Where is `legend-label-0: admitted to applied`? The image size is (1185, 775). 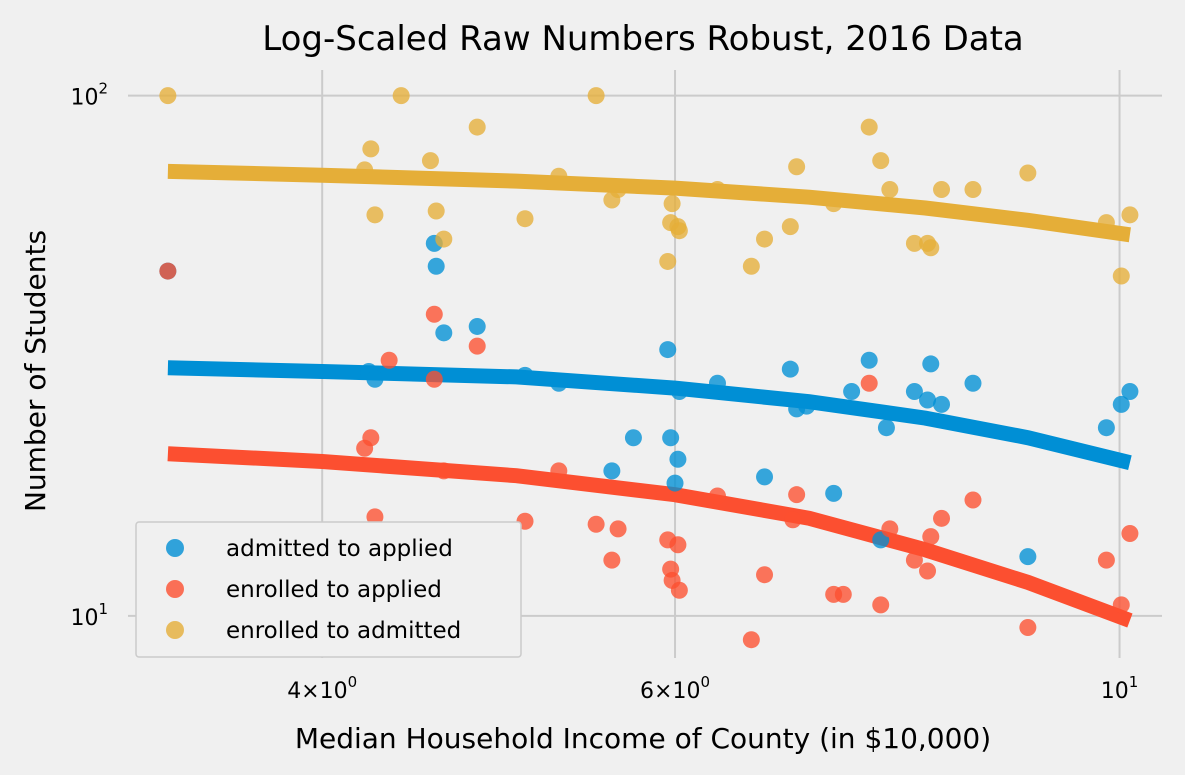
legend-label-0: admitted to applied is located at coordinates (339, 549).